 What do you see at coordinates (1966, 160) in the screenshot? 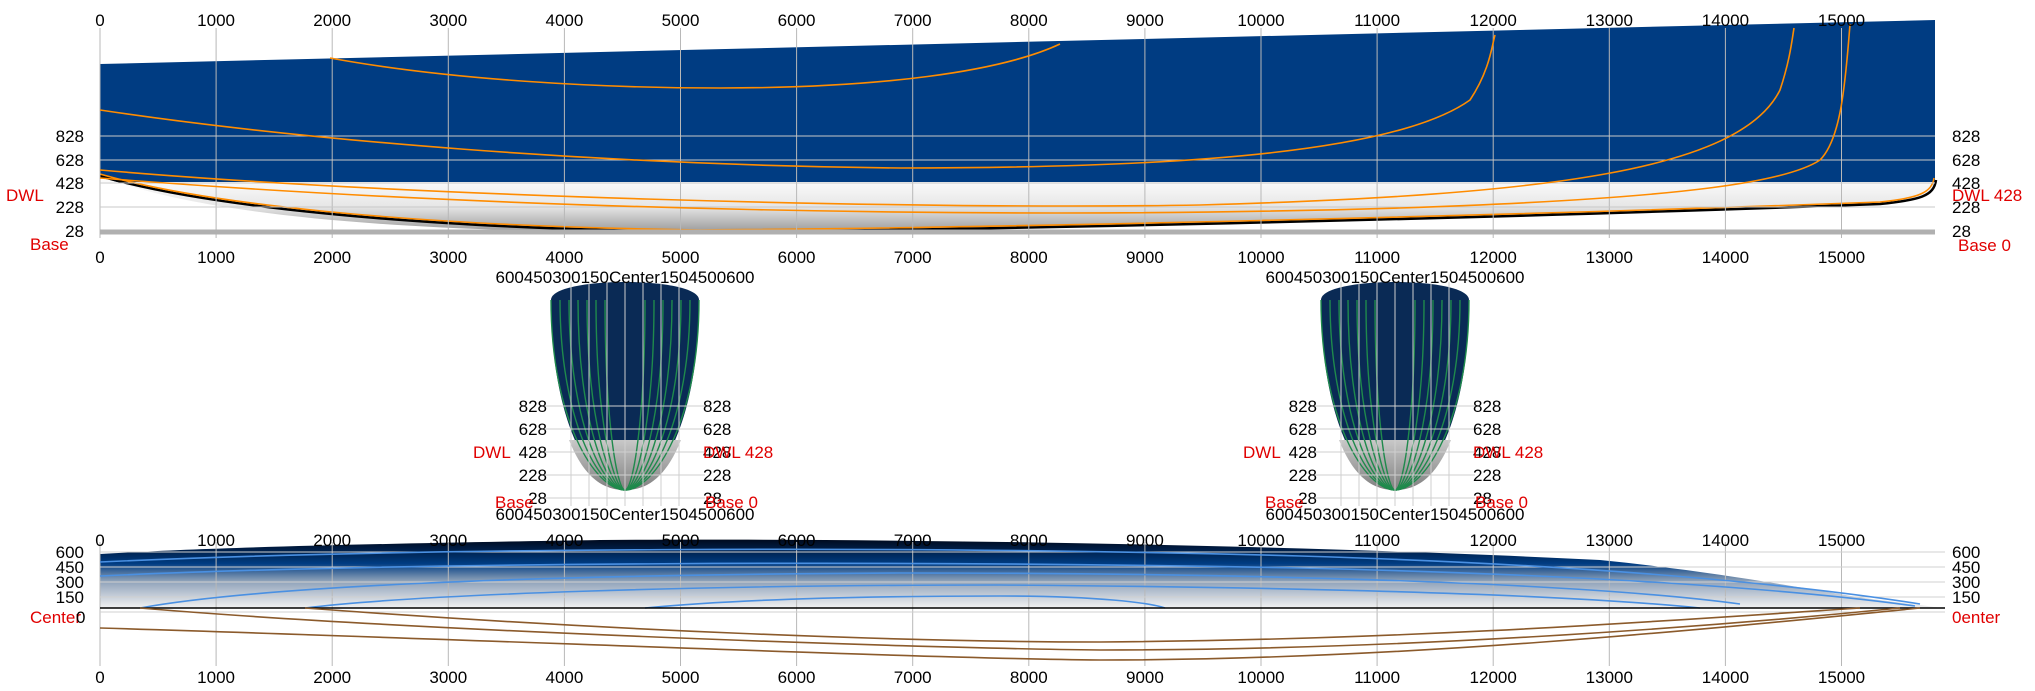
I see `profile-wl-label-right: 628` at bounding box center [1966, 160].